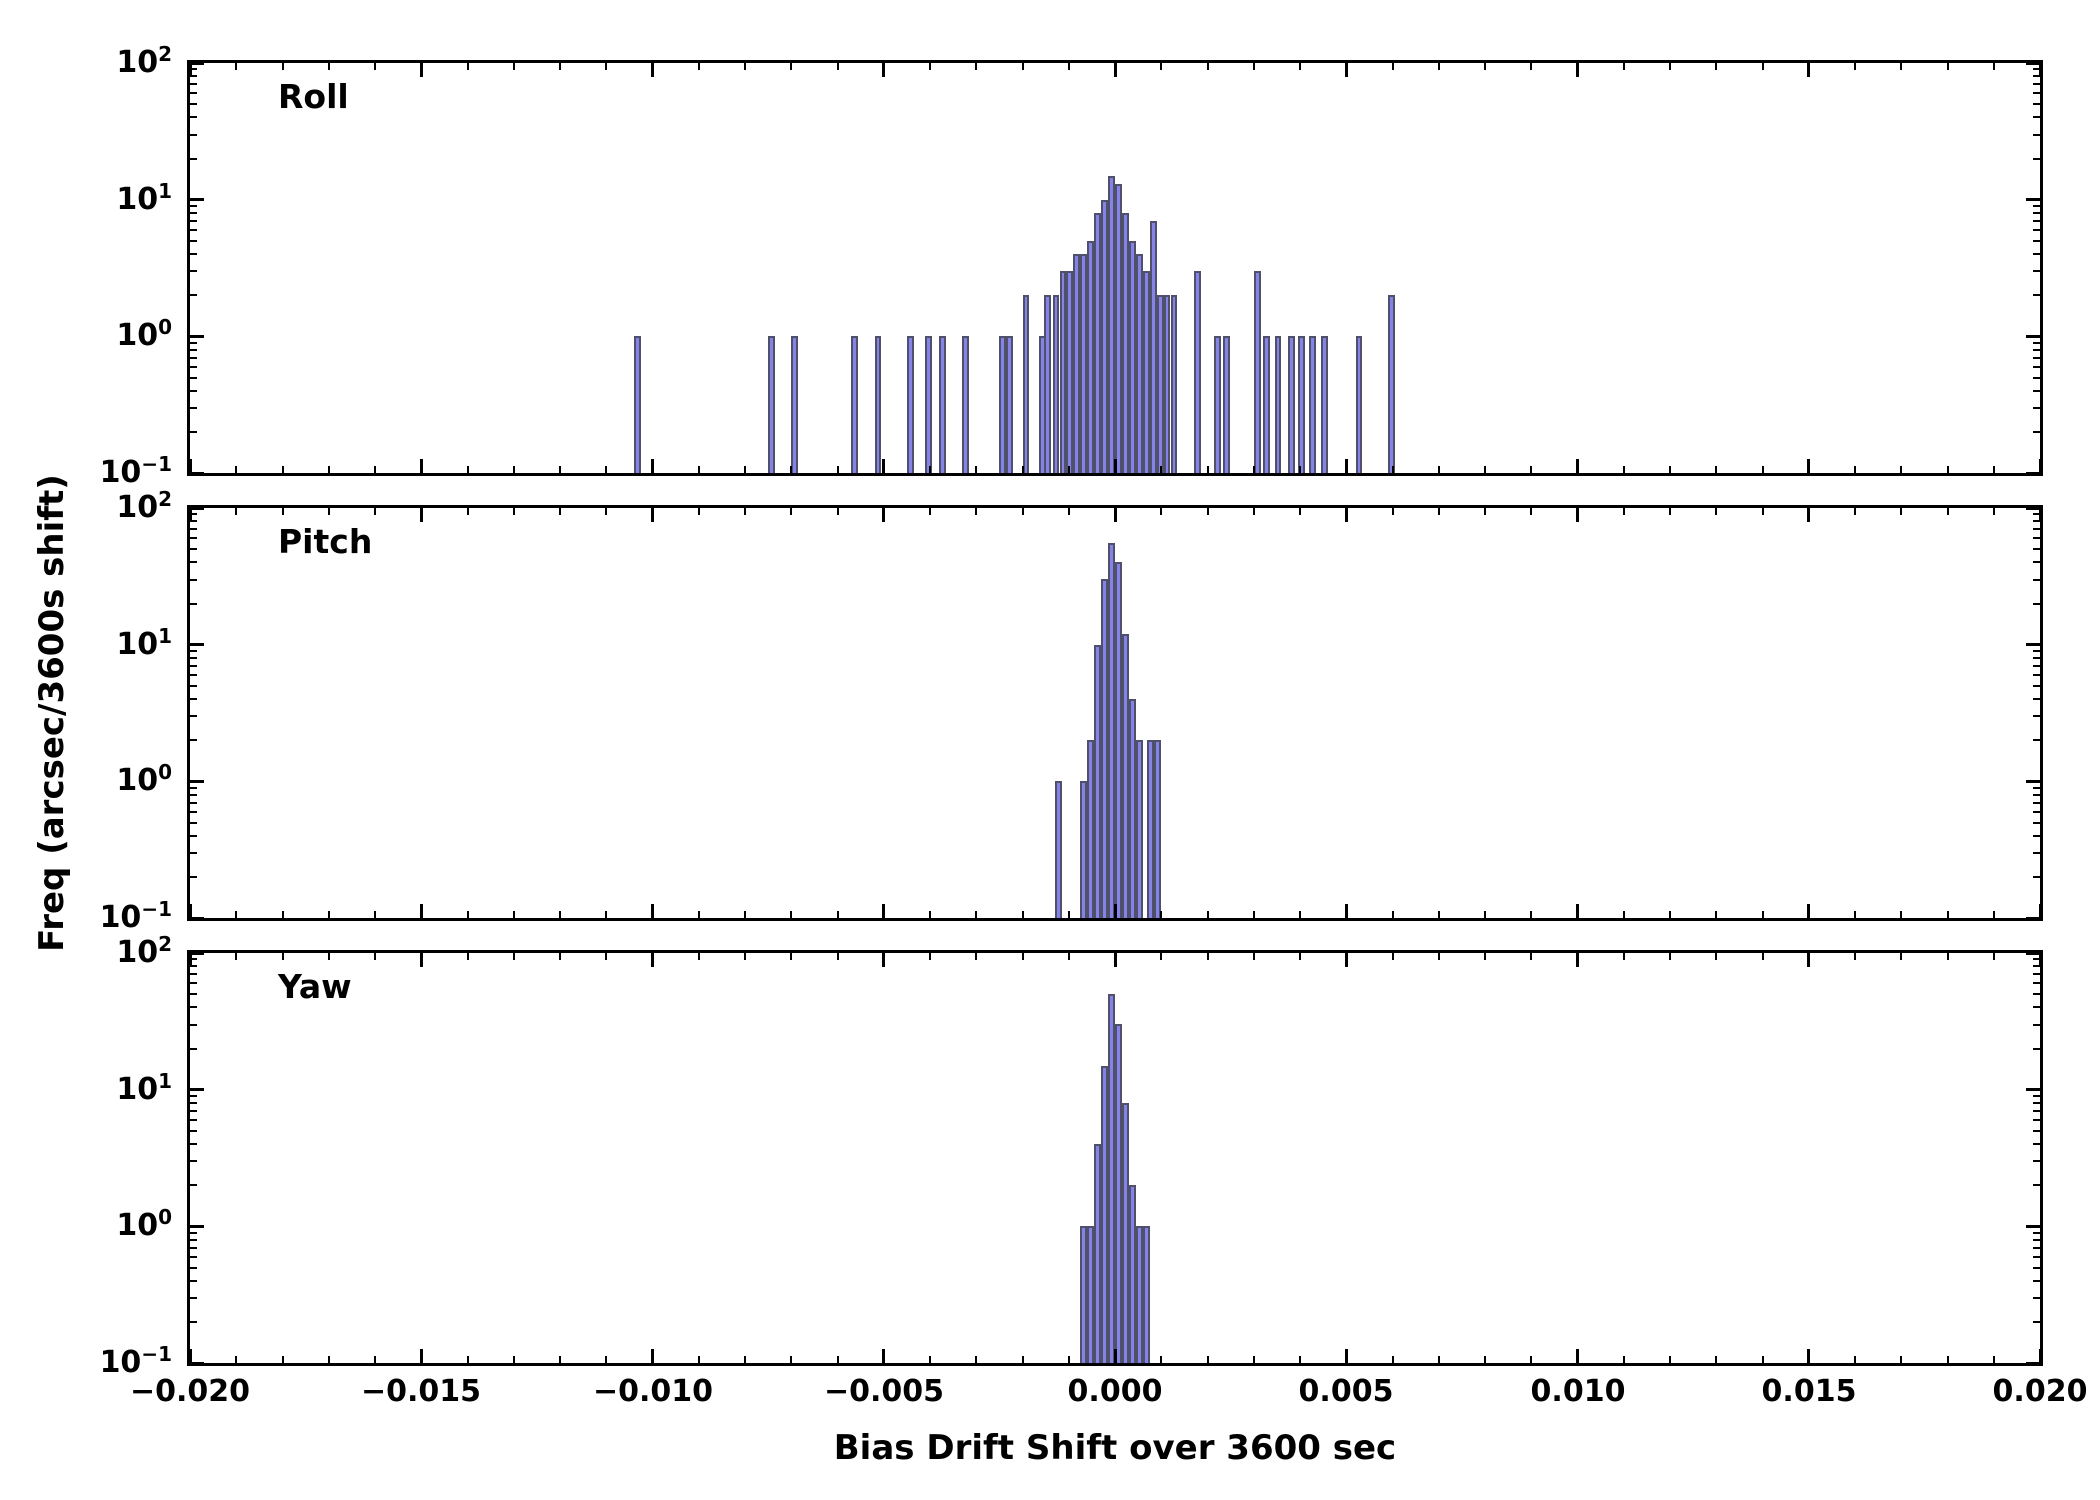 This screenshot has width=2100, height=1500. I want to click on y-tick-label: 101, so click(144, 198).